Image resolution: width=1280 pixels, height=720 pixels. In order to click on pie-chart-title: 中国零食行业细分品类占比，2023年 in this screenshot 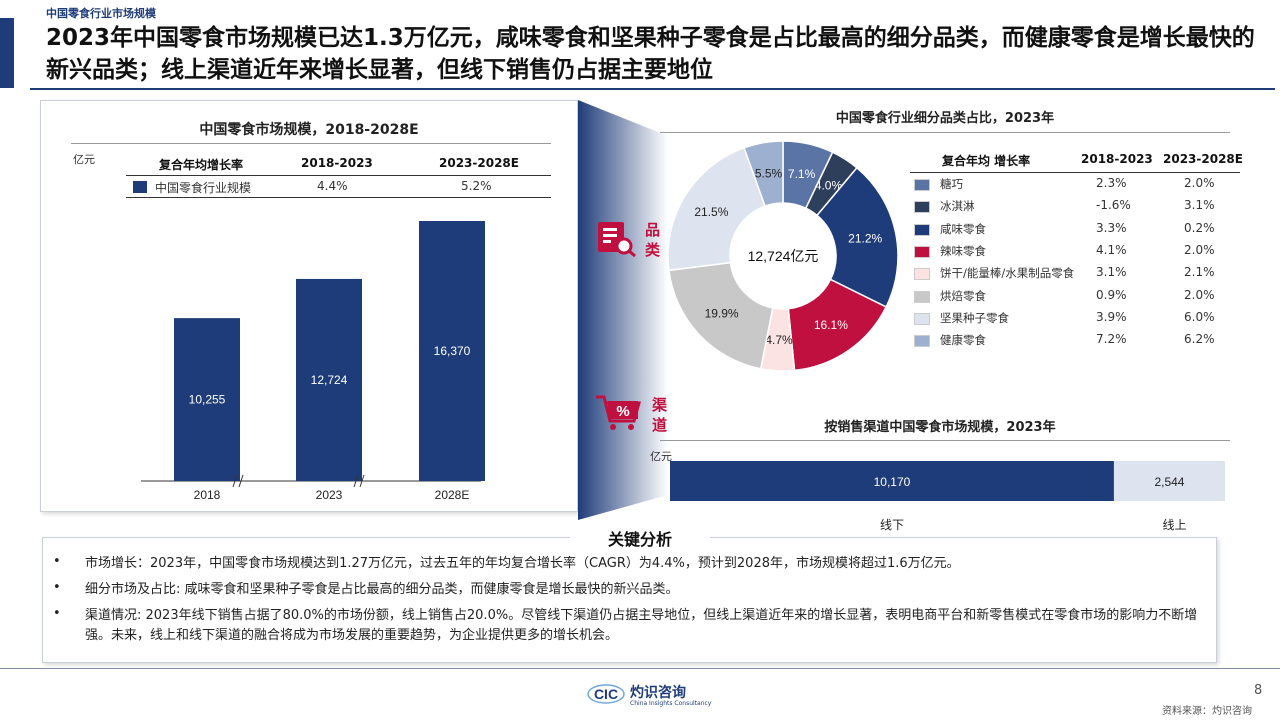, I will do `click(945, 118)`.